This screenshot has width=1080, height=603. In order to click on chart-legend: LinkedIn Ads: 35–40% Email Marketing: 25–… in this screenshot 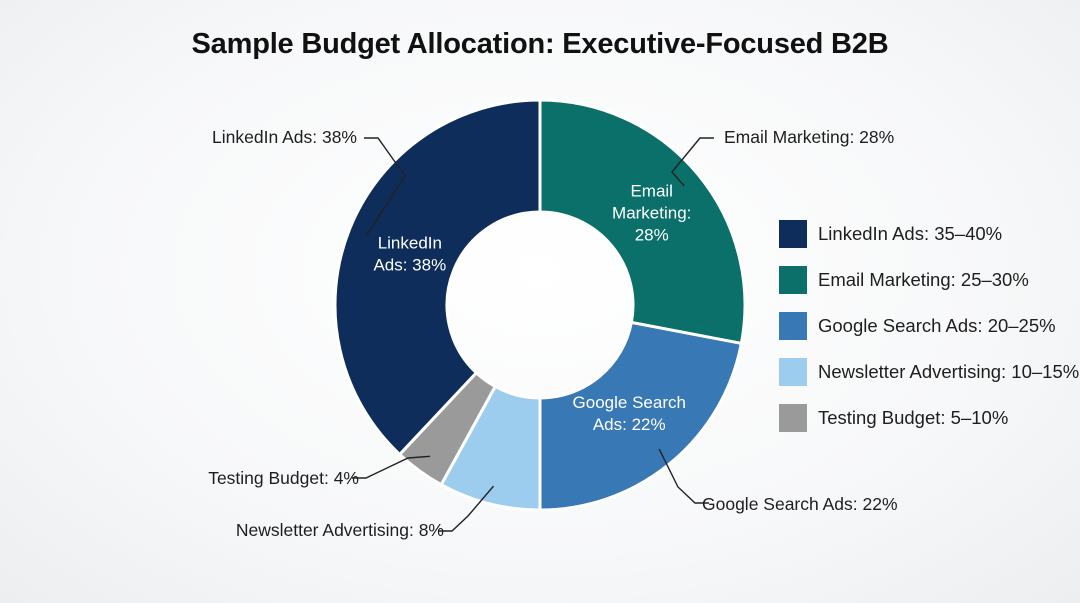, I will do `click(929, 326)`.